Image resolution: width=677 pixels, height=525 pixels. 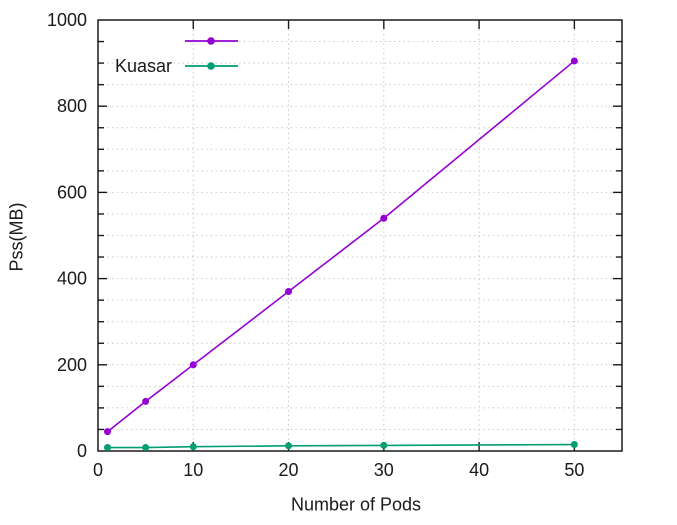 What do you see at coordinates (356, 504) in the screenshot?
I see `x-axis-title: Number of Pods` at bounding box center [356, 504].